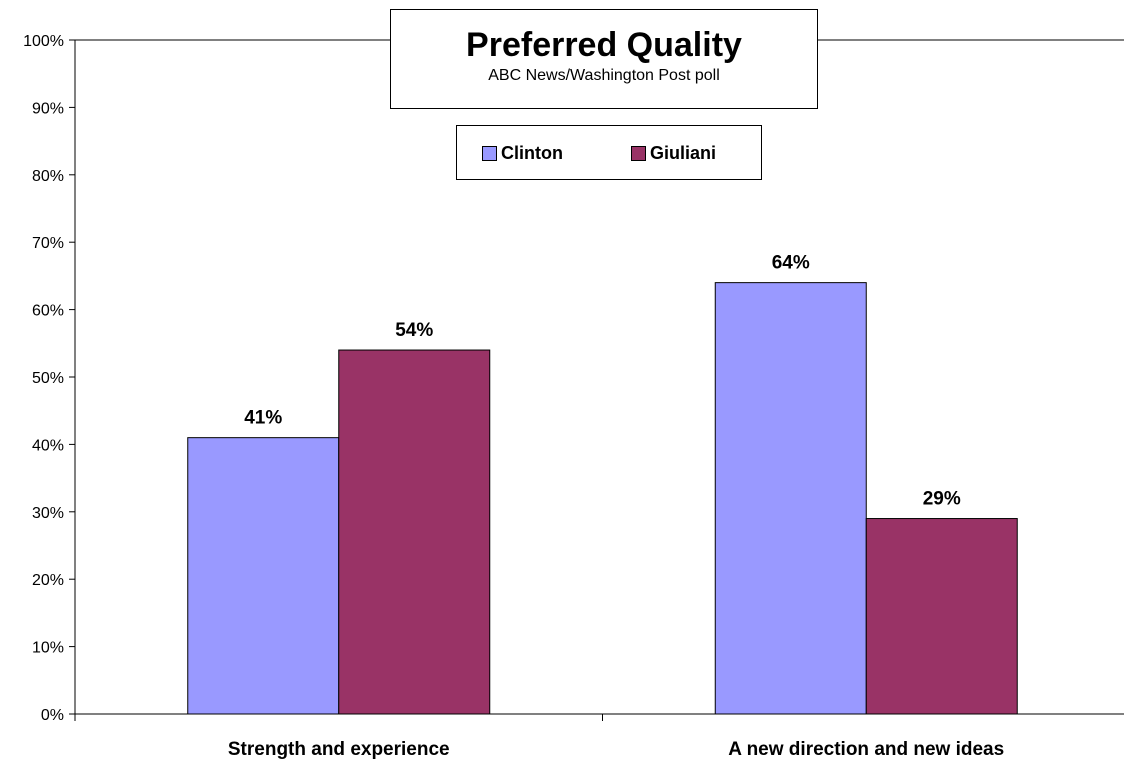  What do you see at coordinates (604, 75) in the screenshot?
I see `chart-subtitle: ABC News/Washington Post poll` at bounding box center [604, 75].